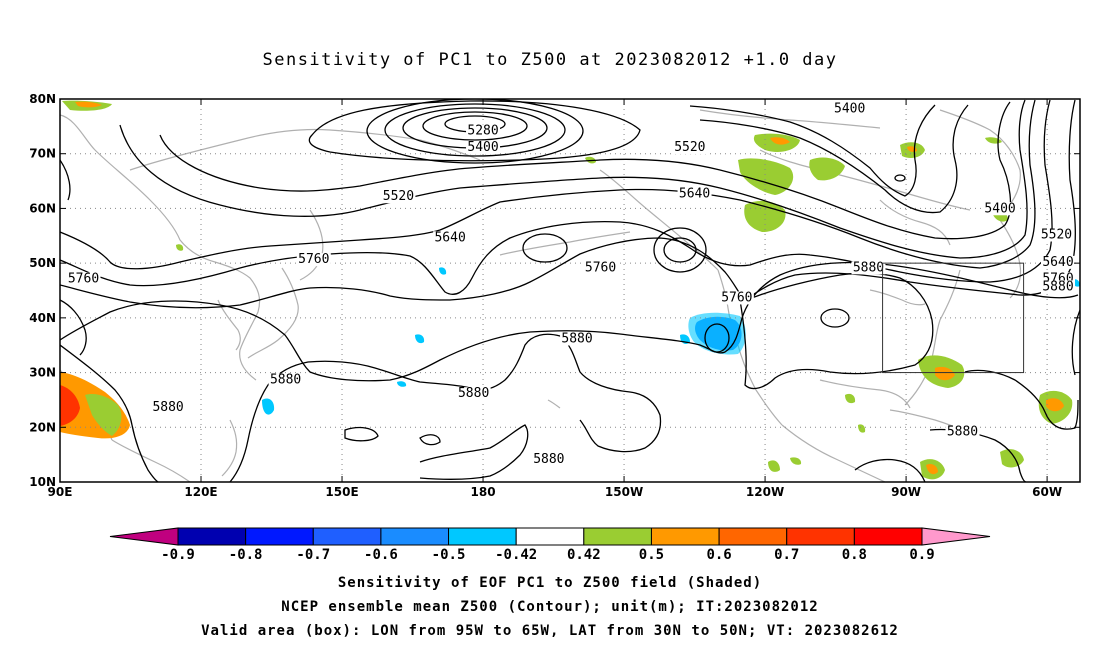 This screenshot has width=1100, height=650. What do you see at coordinates (835, 318) in the screenshot?
I see `contour-5940-high` at bounding box center [835, 318].